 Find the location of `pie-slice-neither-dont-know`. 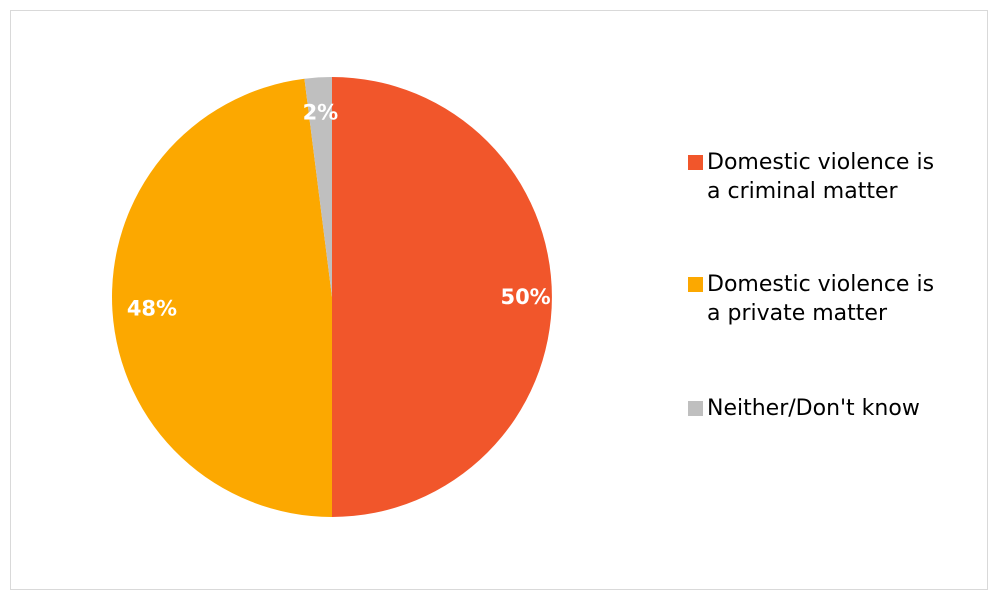

pie-slice-neither-dont-know is located at coordinates (318, 187).